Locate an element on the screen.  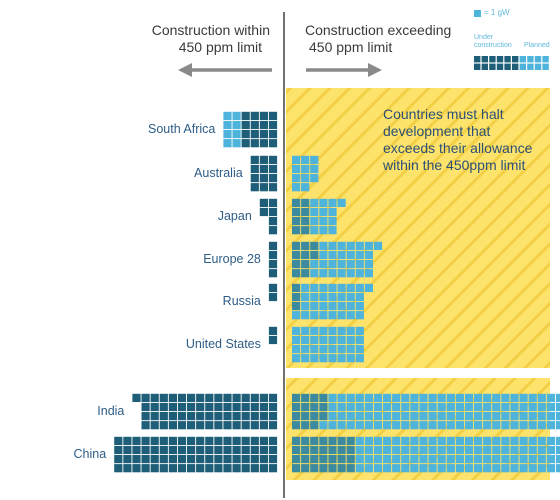
country-label: South Africa is located at coordinates (181, 129).